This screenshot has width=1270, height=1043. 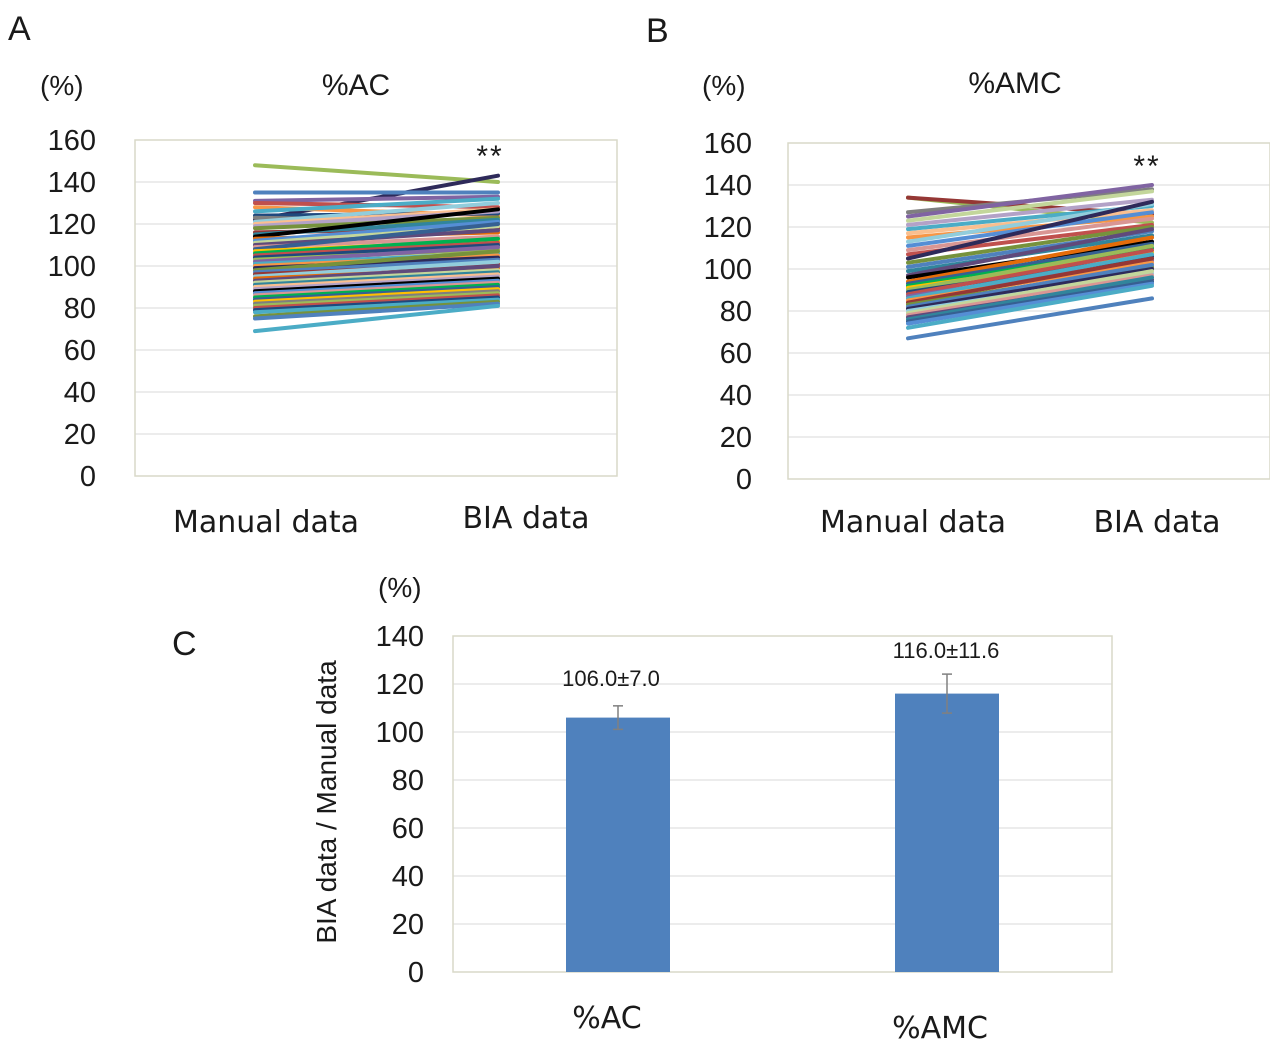 I want to click on panel-b-series-lines, so click(x=1030, y=262).